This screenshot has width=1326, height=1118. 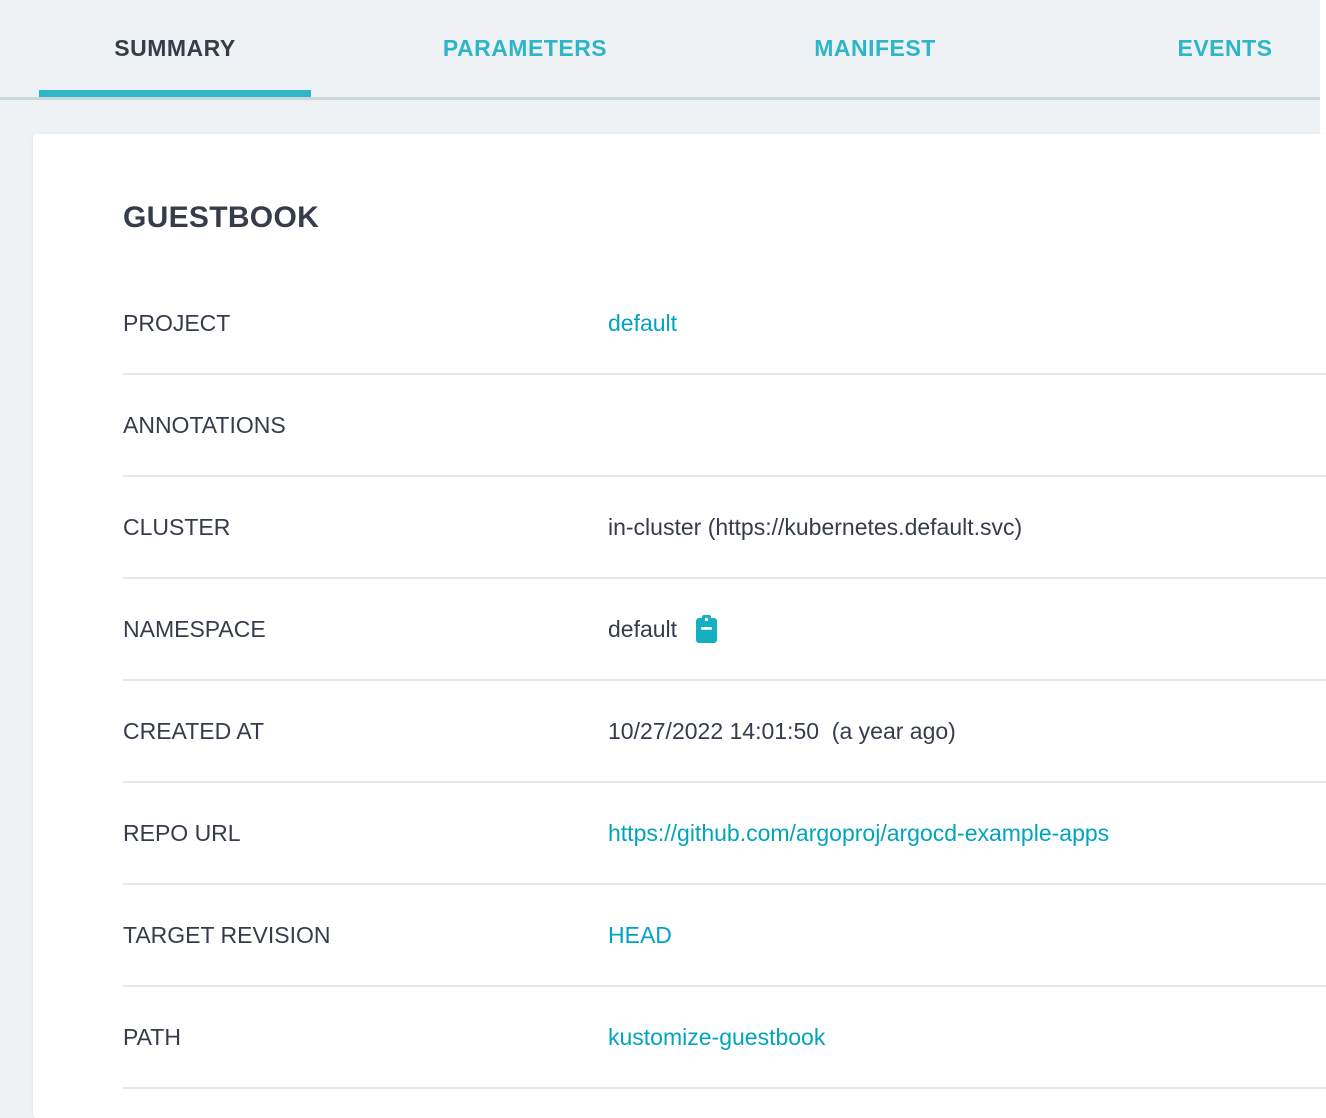 What do you see at coordinates (177, 322) in the screenshot?
I see `row-label: PROJECT` at bounding box center [177, 322].